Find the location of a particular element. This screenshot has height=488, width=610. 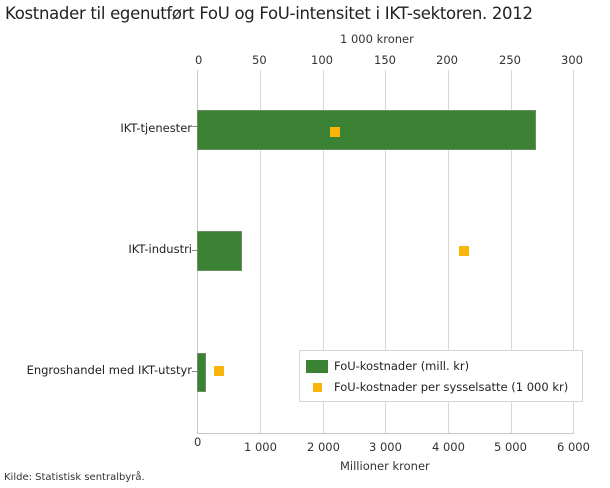

top-tick: 50 is located at coordinates (259, 60).